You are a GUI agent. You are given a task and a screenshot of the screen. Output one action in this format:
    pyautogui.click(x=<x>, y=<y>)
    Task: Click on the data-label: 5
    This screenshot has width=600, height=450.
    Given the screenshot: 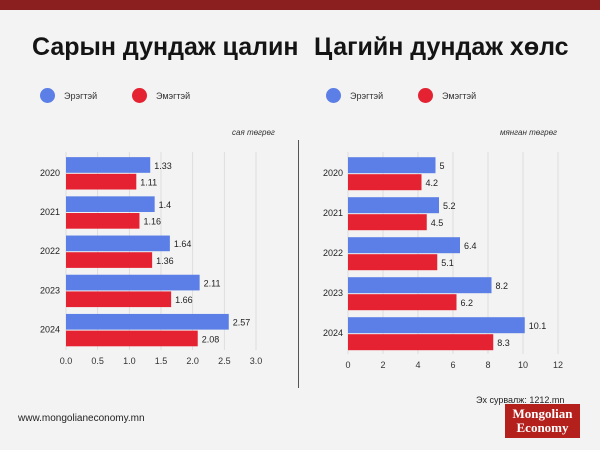 What is the action you would take?
    pyautogui.click(x=442, y=166)
    